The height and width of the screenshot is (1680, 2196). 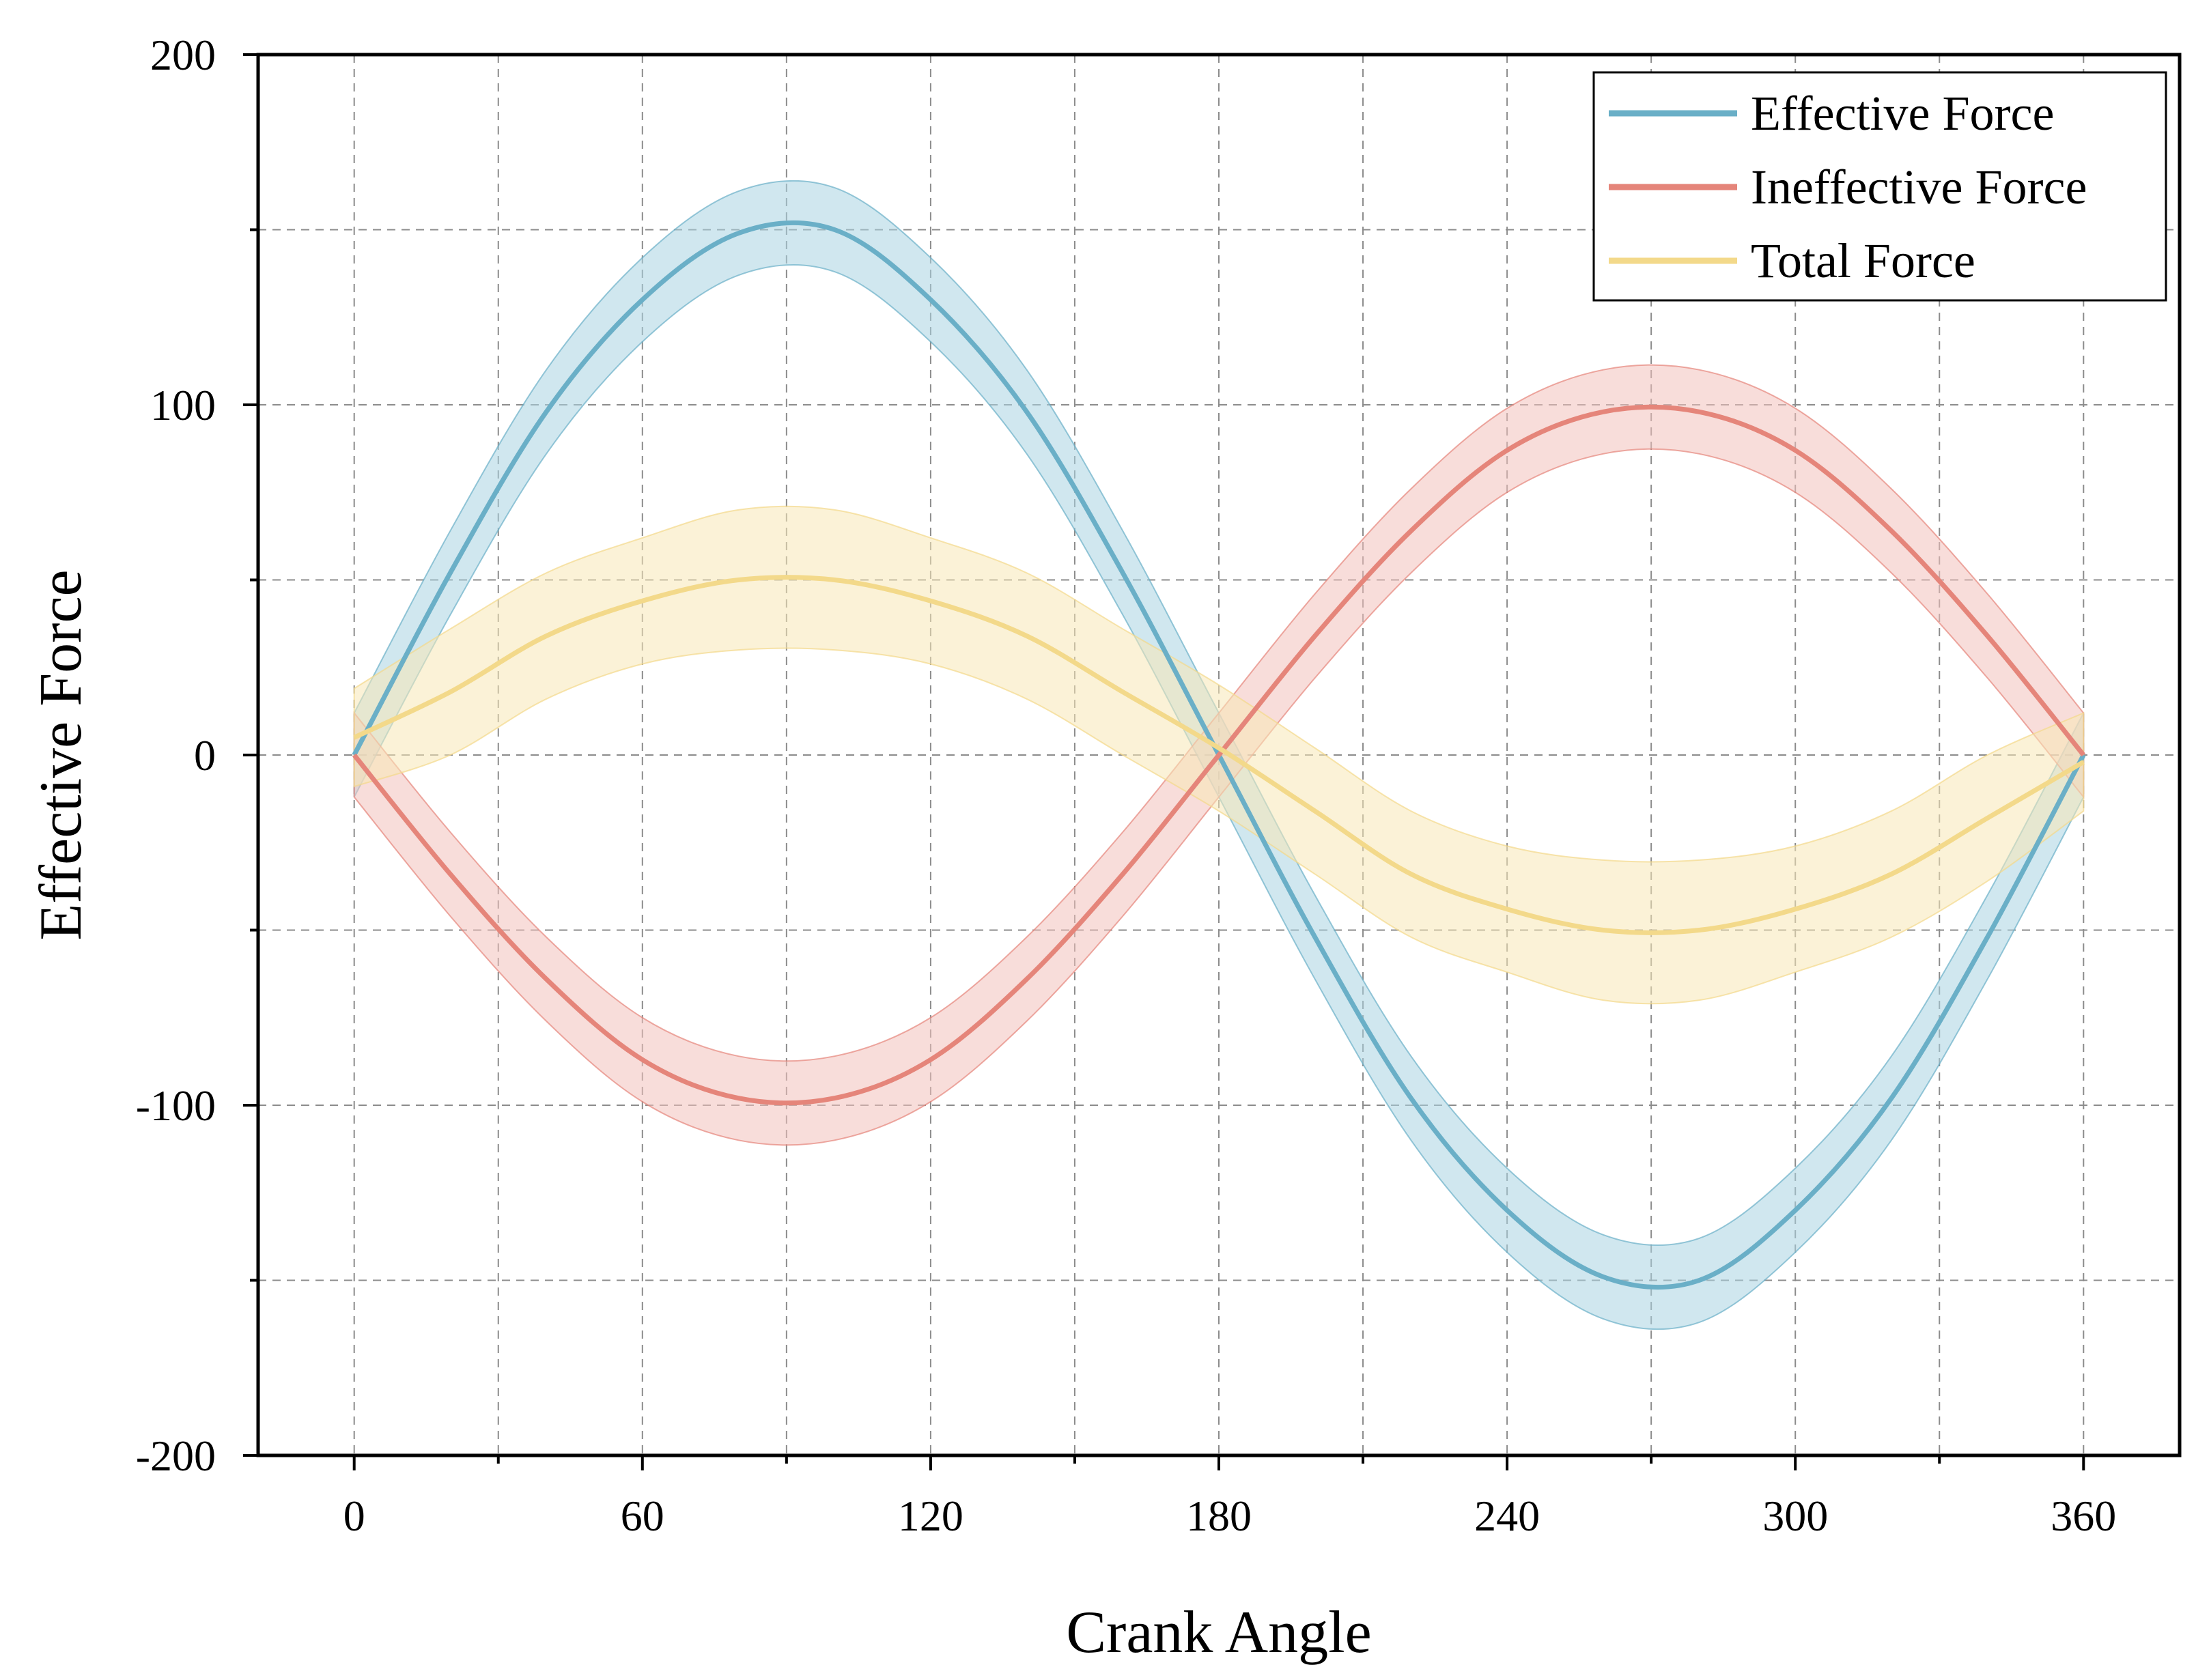 I want to click on y-tick-label: 100, so click(x=183, y=405).